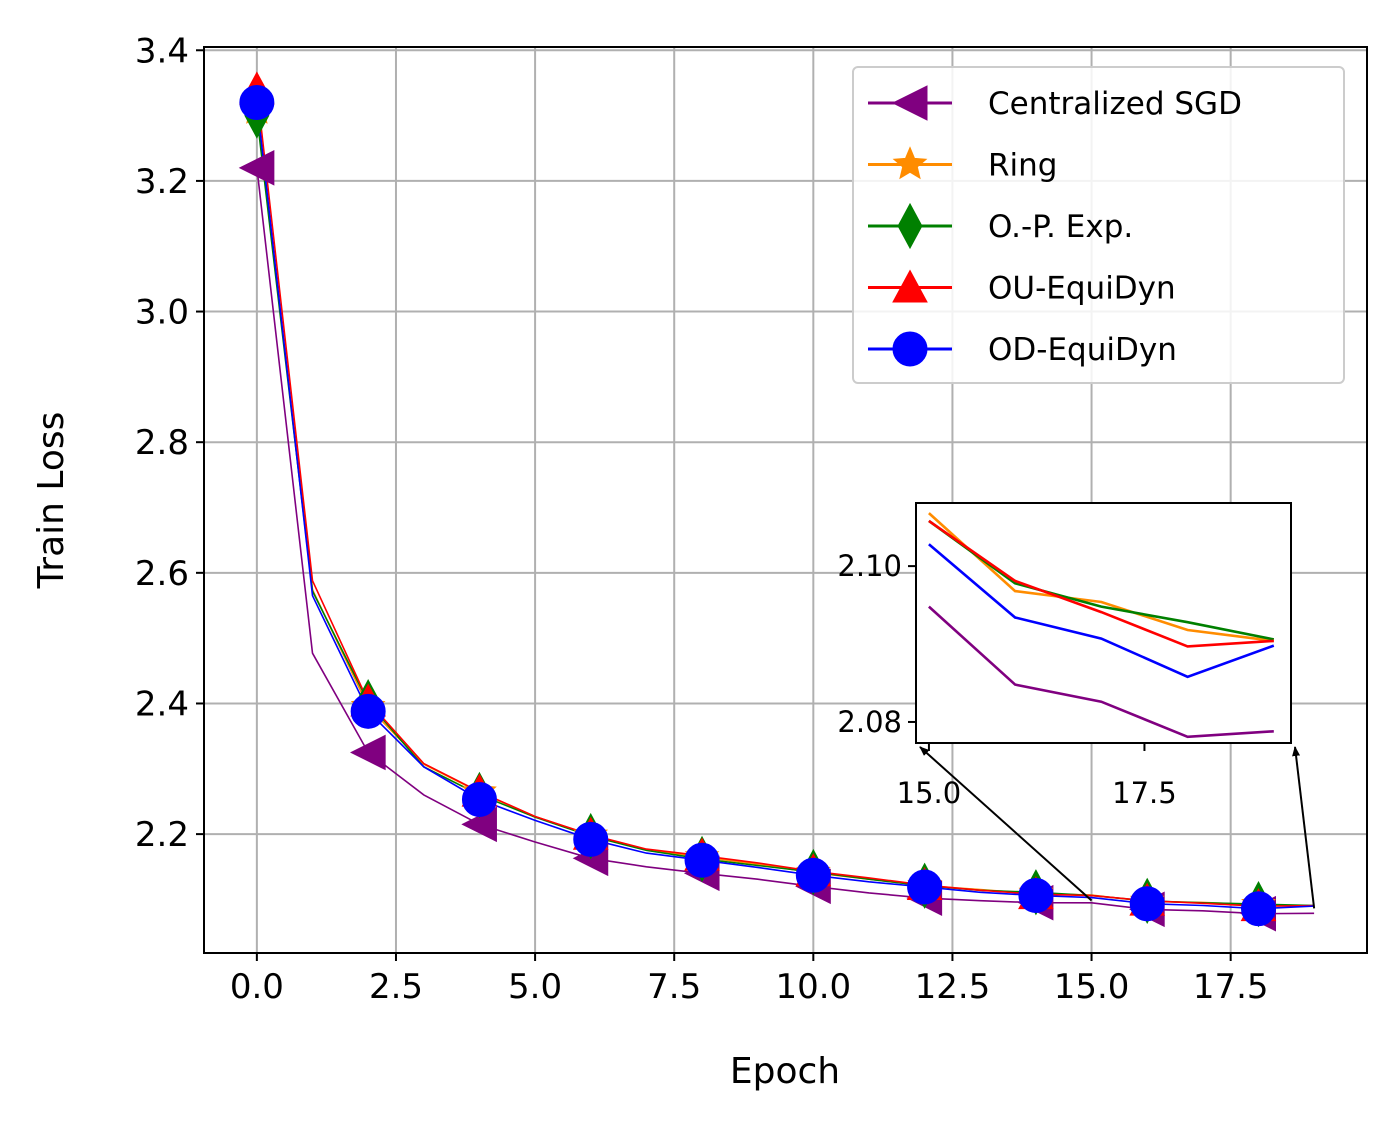 The height and width of the screenshot is (1125, 1395). What do you see at coordinates (910, 286) in the screenshot?
I see `legend-marker-ou-equidyn` at bounding box center [910, 286].